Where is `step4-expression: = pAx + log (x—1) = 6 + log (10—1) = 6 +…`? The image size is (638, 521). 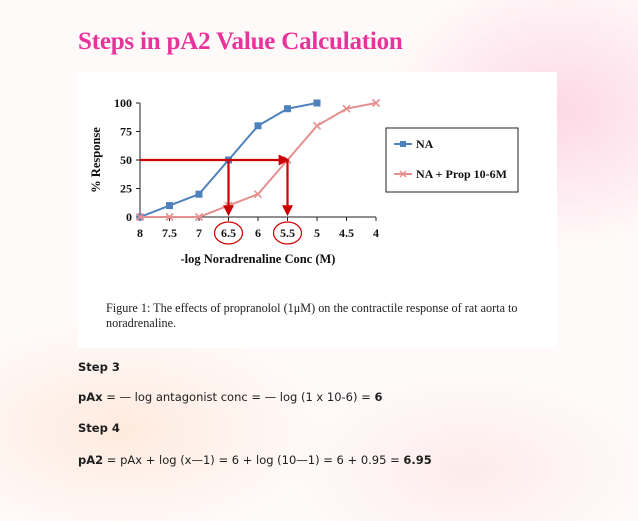
step4-expression: = pAx + log (x—1) = 6 + log (10—1) = 6 +… is located at coordinates (253, 460).